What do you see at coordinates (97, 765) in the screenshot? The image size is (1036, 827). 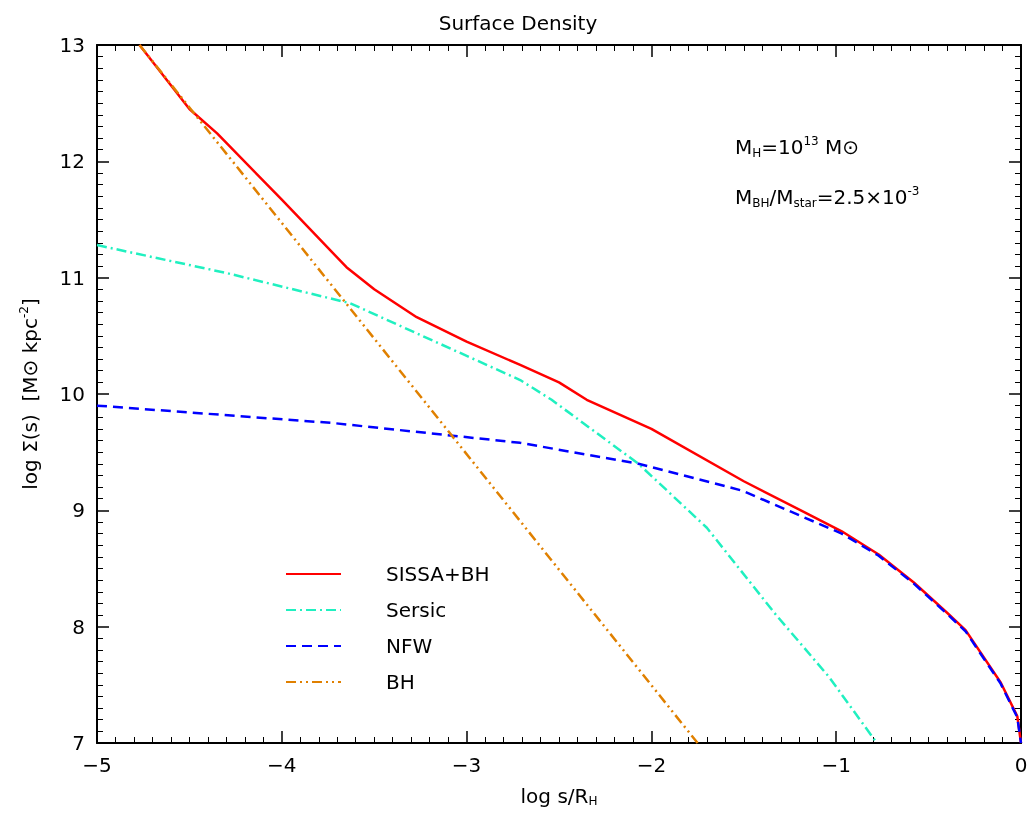 I see `x-tick-label: −5` at bounding box center [97, 765].